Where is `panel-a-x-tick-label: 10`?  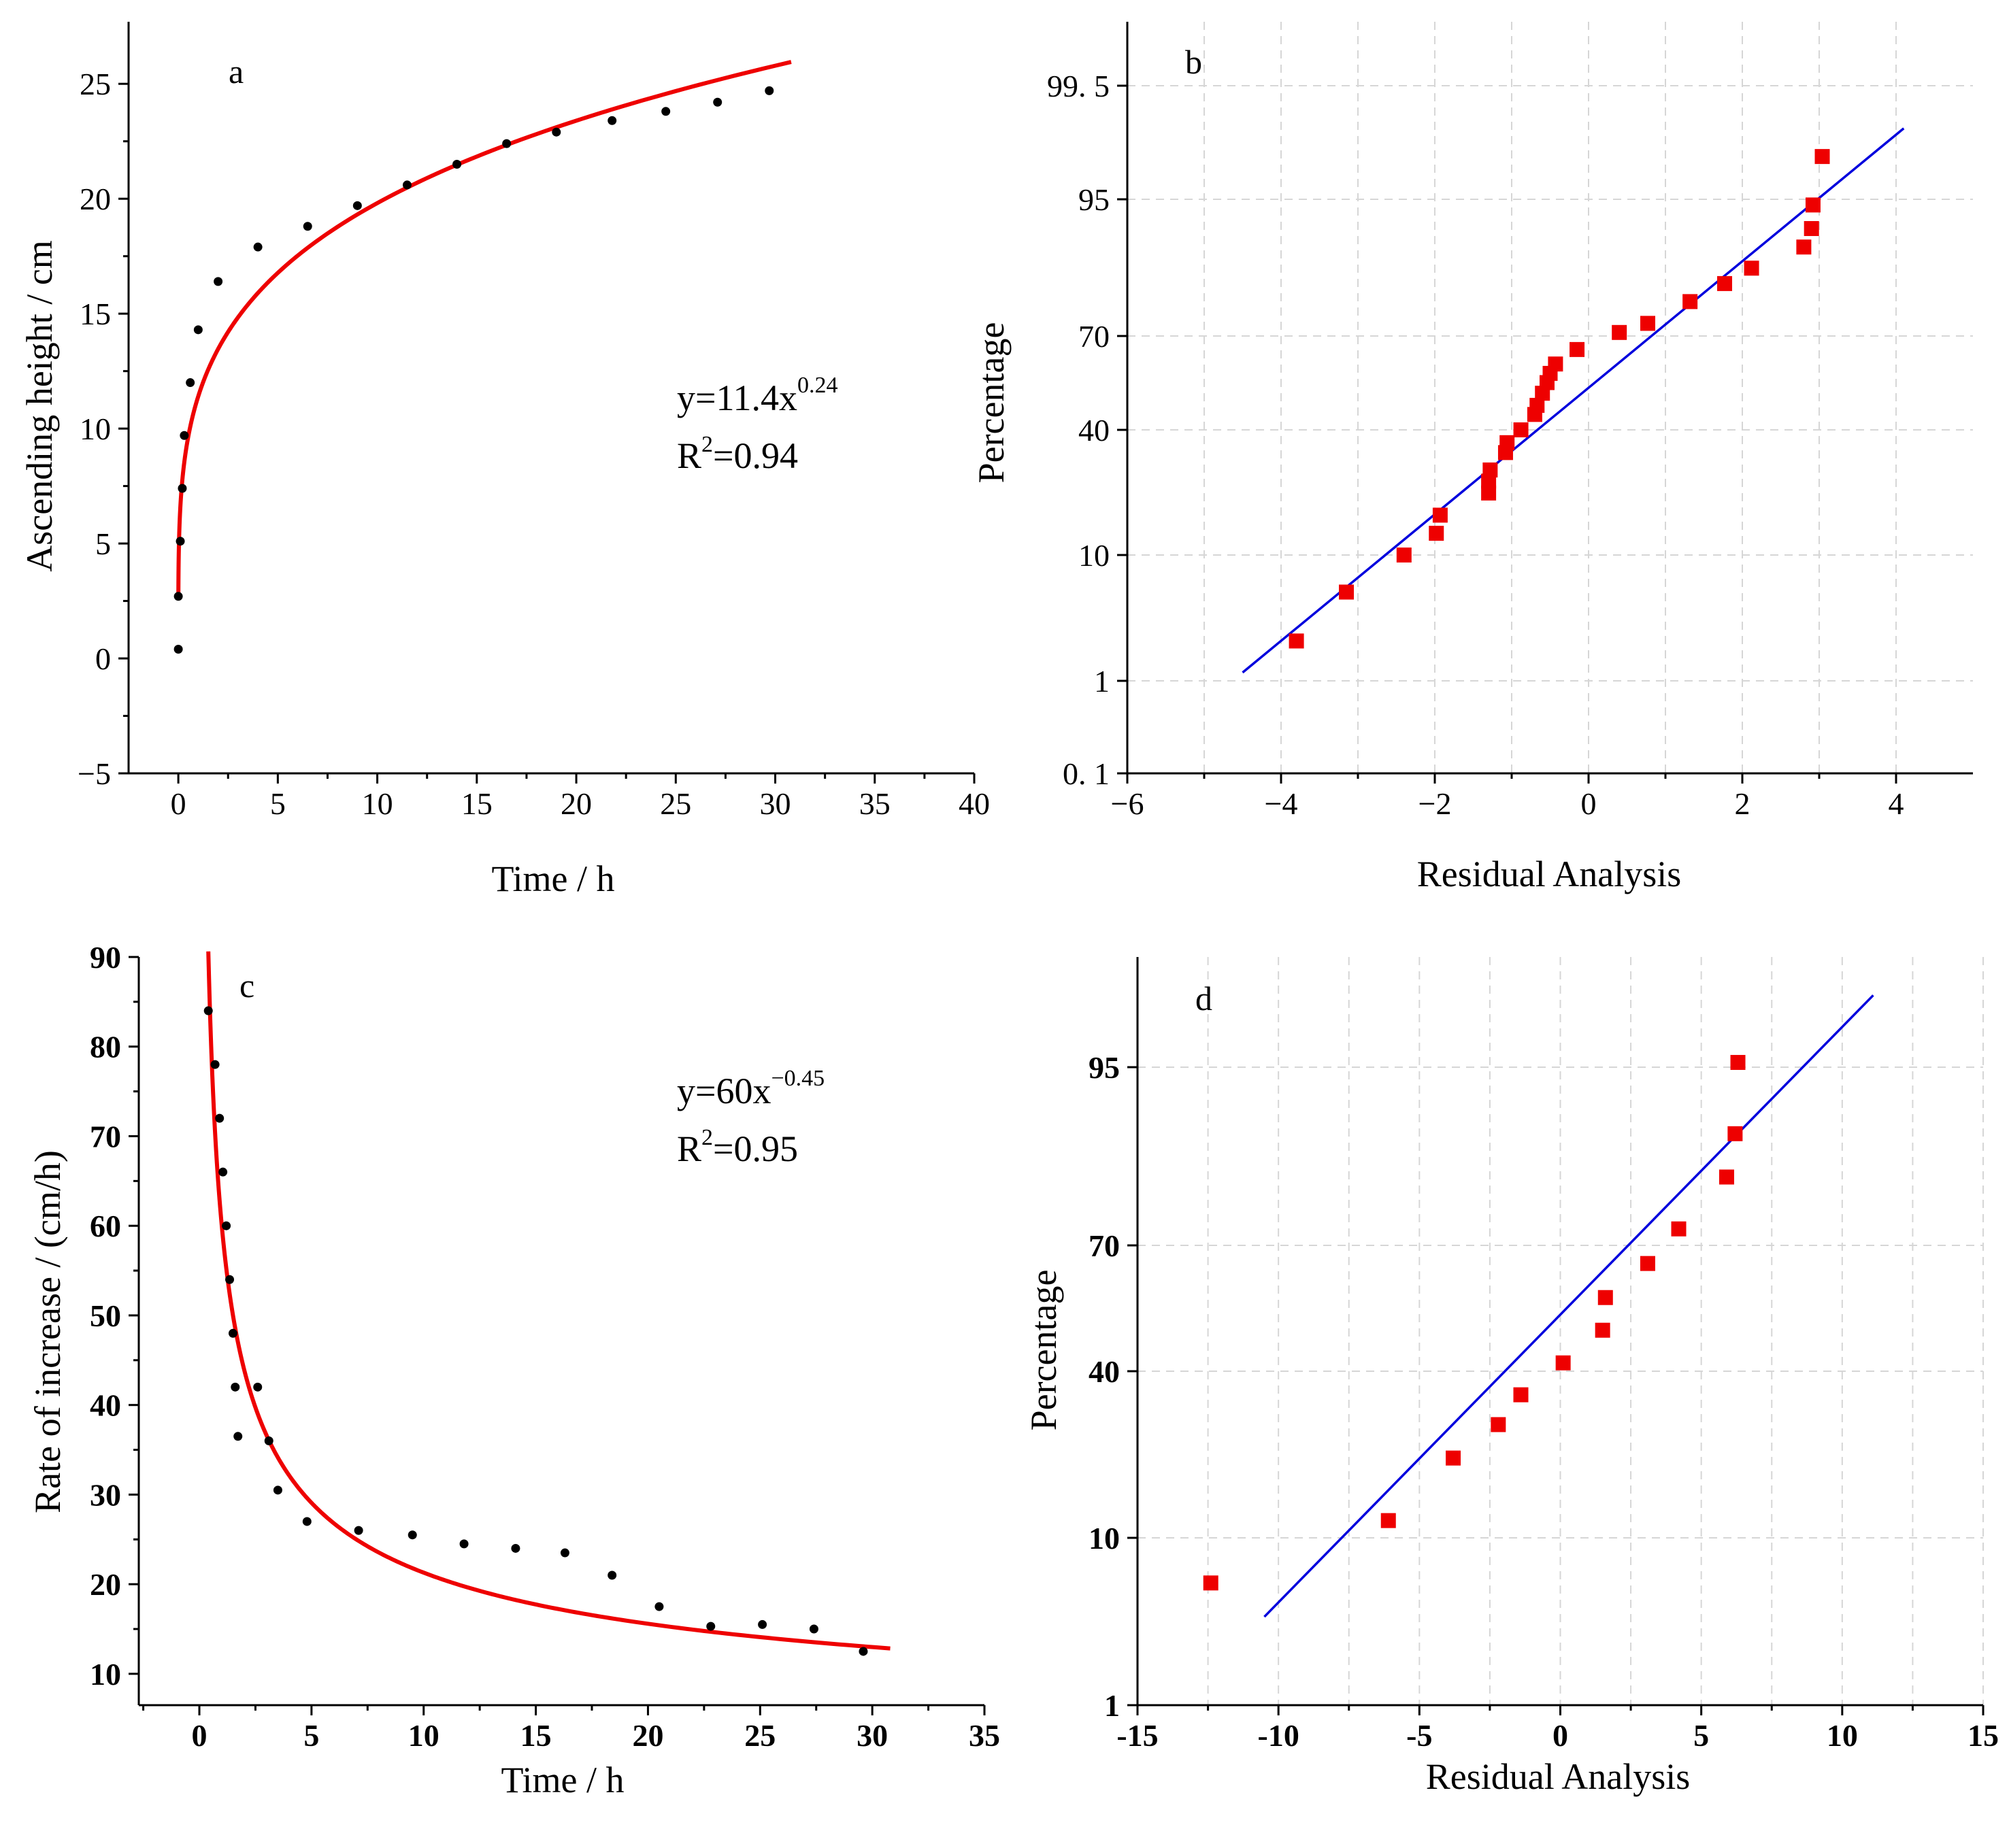
panel-a-x-tick-label: 10 is located at coordinates (378, 803).